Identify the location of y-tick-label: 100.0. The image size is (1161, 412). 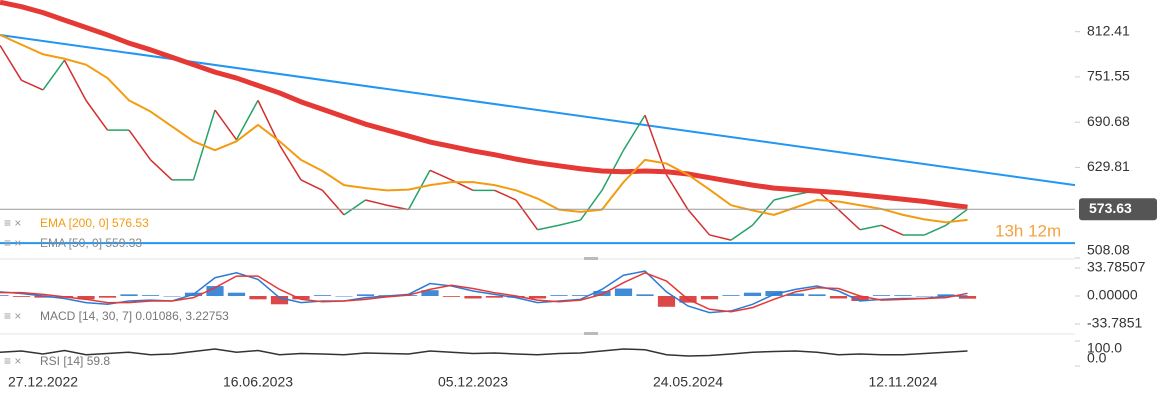
(1104, 348).